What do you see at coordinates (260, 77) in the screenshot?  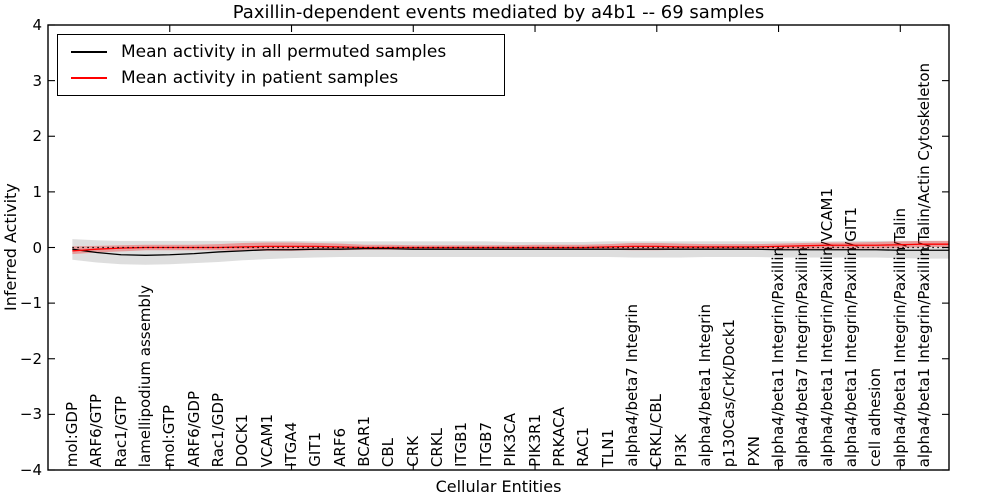 I see `legend-label-patient: Mean activity in patient samples` at bounding box center [260, 77].